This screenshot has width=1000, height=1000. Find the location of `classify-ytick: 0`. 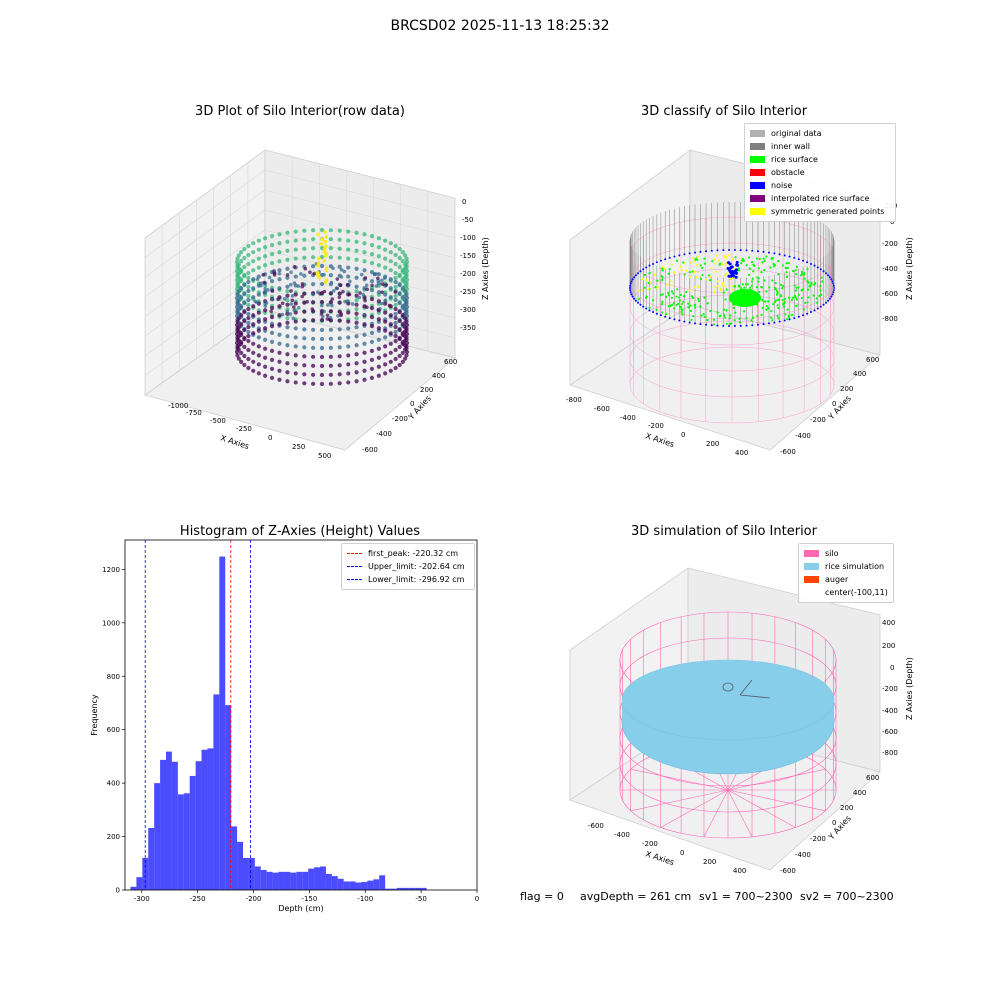

classify-ytick: 0 is located at coordinates (834, 404).